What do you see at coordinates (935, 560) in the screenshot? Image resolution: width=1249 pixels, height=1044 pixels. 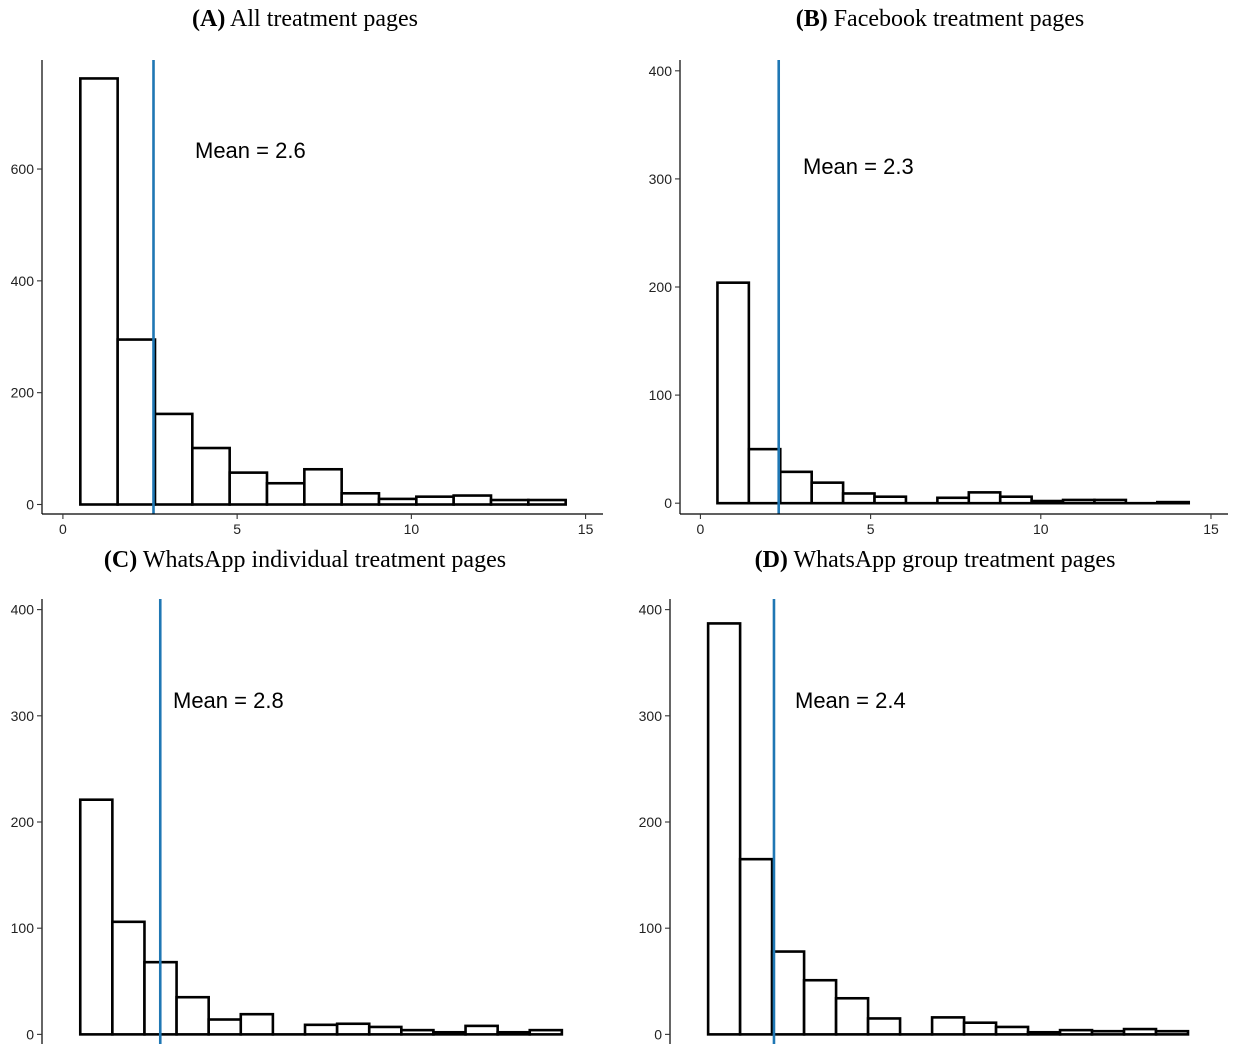 I see `panel-d-title: (D) WhatsApp group treatment pages` at bounding box center [935, 560].